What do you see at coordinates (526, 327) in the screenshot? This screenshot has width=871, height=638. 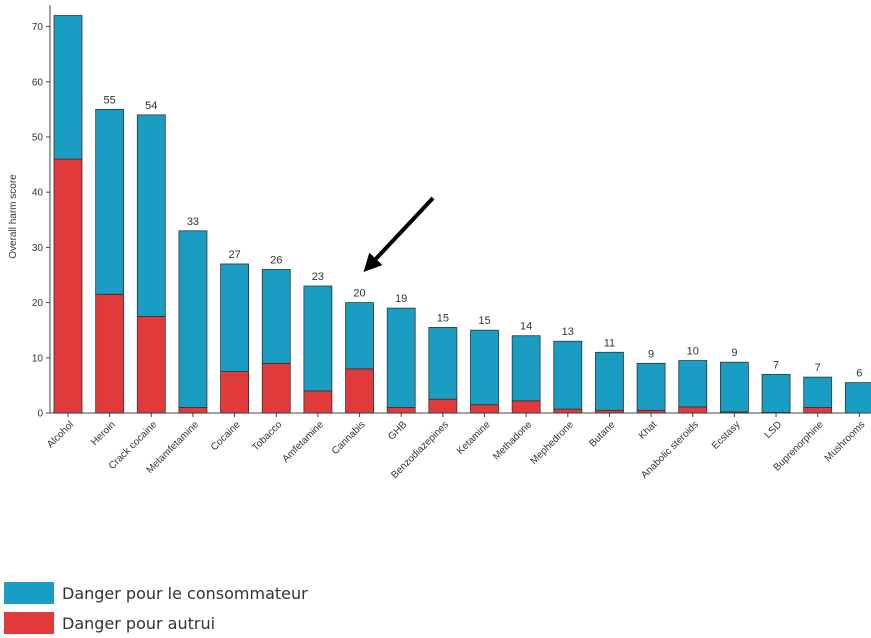 I see `total-label-11: 14` at bounding box center [526, 327].